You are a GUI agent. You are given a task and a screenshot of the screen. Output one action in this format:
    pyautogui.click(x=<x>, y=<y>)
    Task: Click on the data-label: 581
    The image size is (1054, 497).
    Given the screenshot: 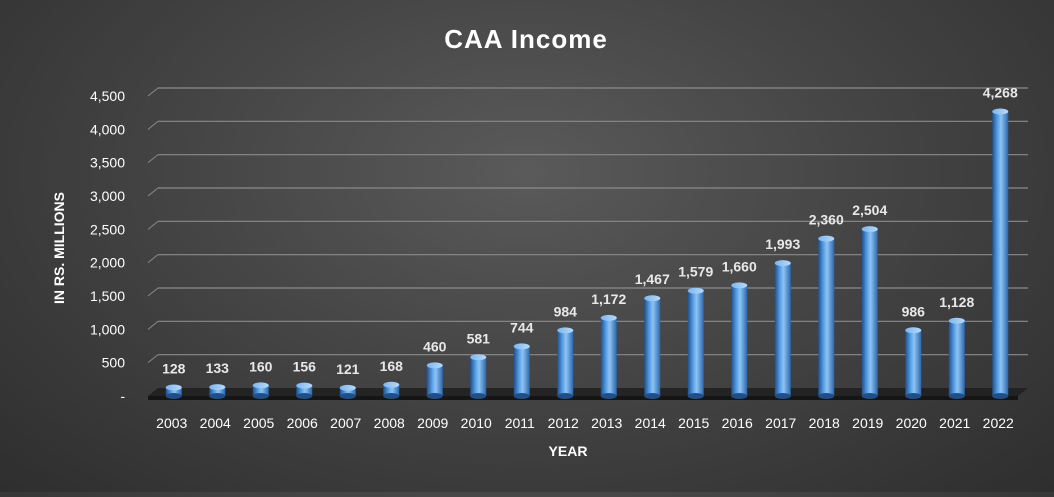 What is the action you would take?
    pyautogui.click(x=479, y=338)
    